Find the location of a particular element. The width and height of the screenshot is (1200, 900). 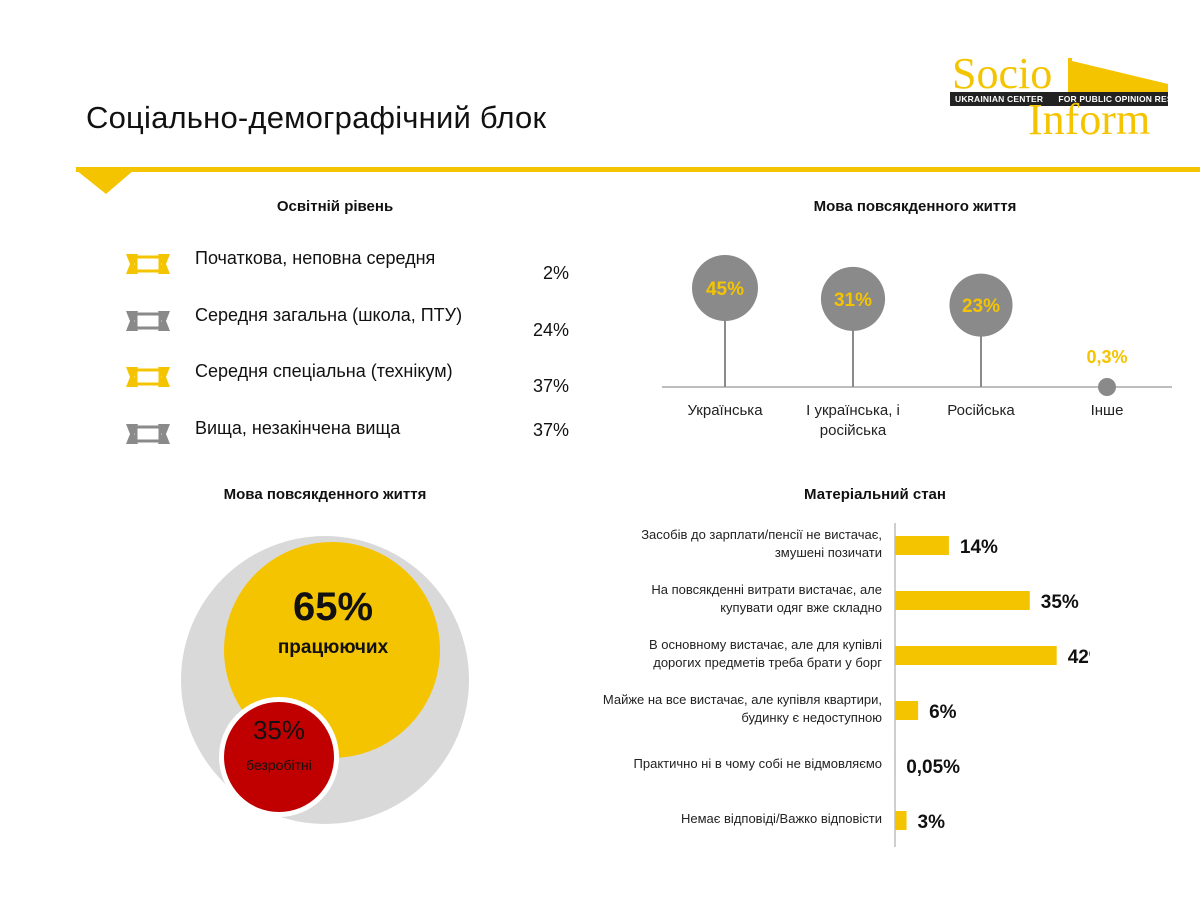

page-title: Соціально-демографічний блок is located at coordinates (316, 117).